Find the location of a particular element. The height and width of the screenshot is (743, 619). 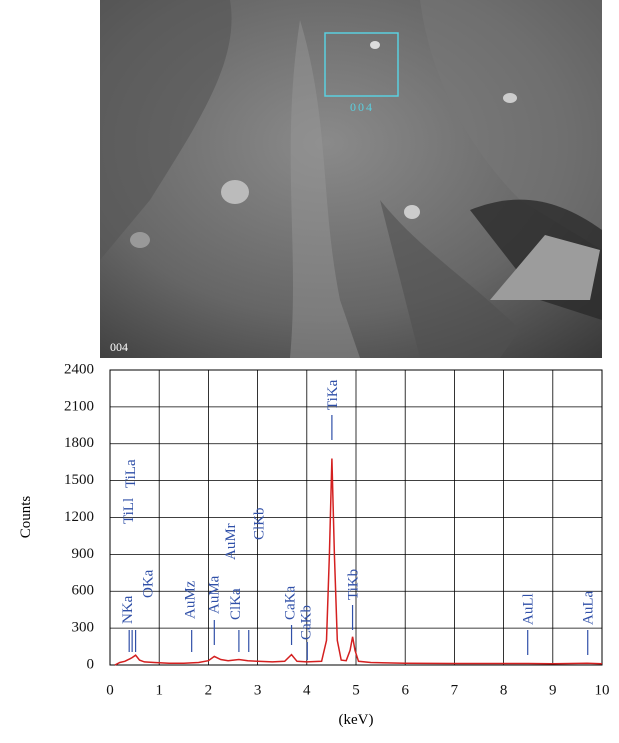

peak-label: TiKa is located at coordinates (333, 394).